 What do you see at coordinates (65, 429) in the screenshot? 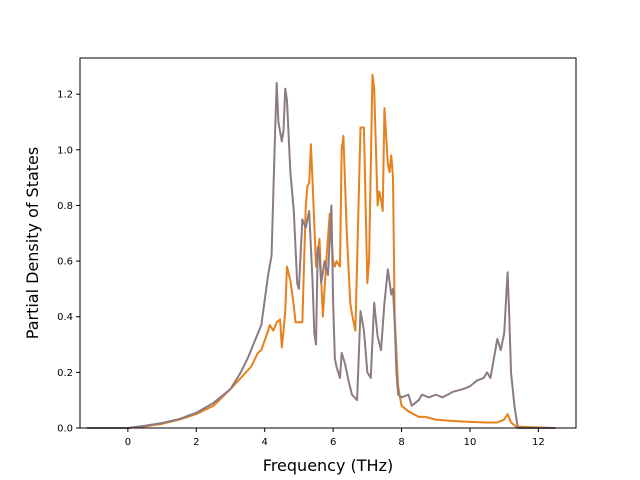
I see `y-tick-label-0: 0.0` at bounding box center [65, 429].